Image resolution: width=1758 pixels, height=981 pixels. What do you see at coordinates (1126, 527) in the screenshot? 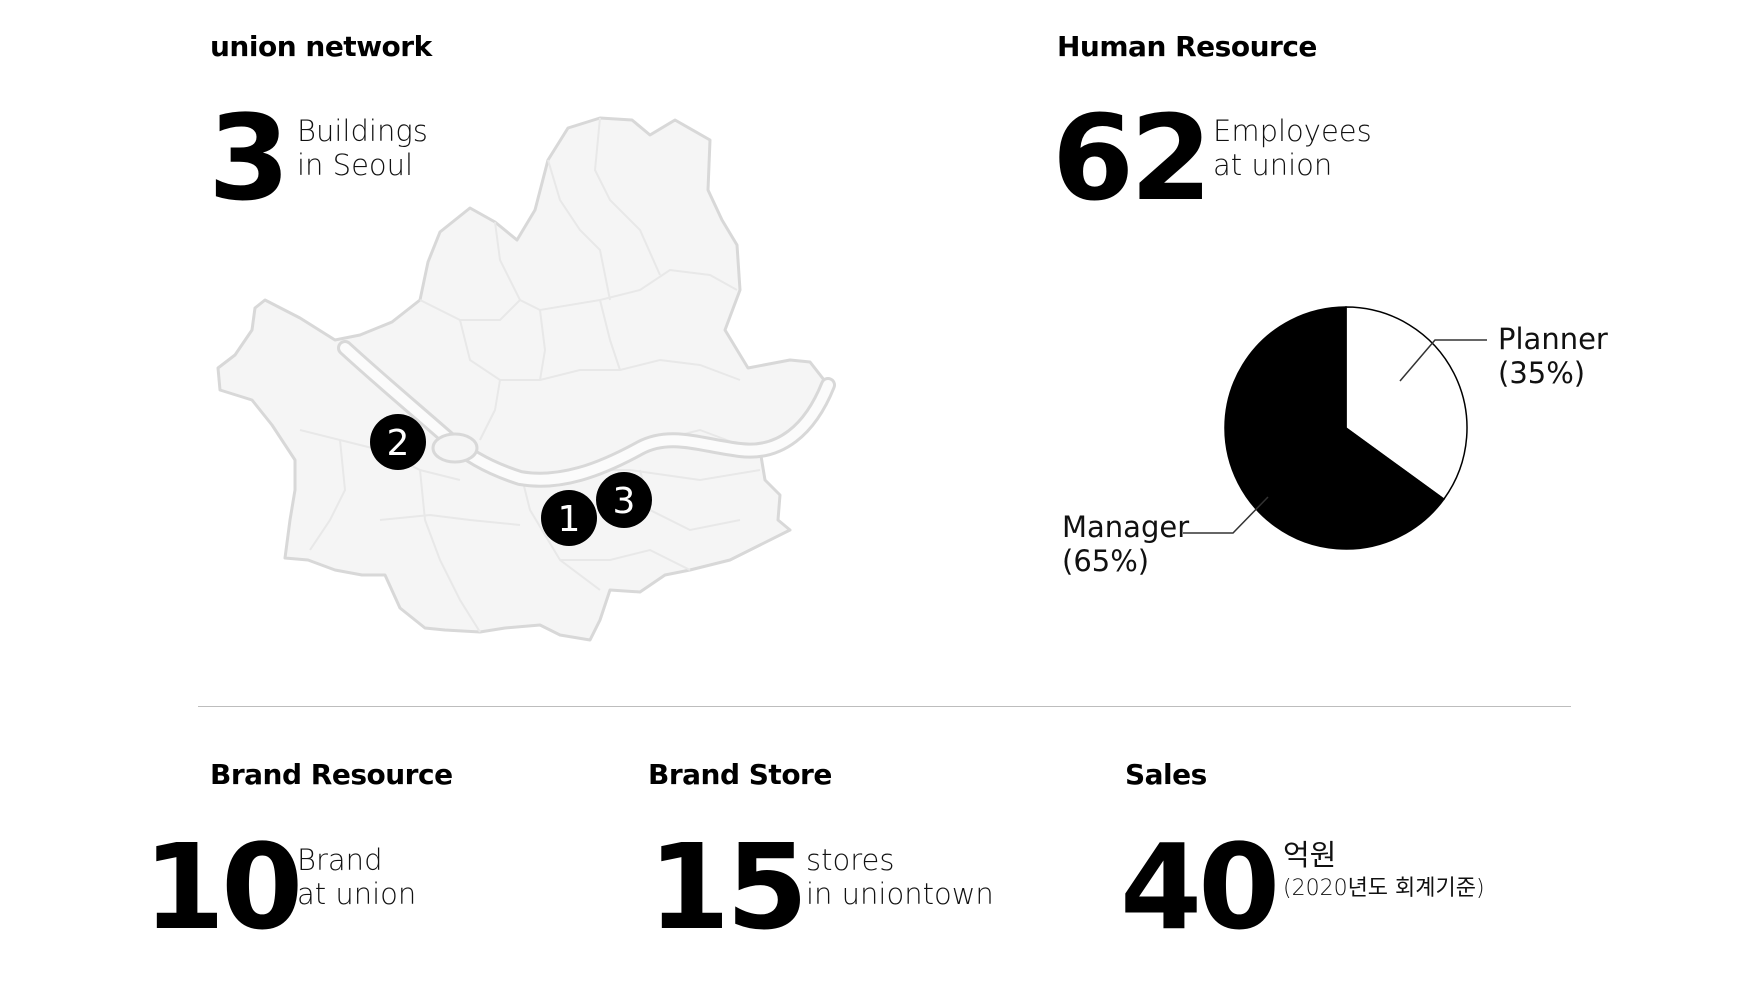
I see `manager-label-name: Manager` at bounding box center [1126, 527].